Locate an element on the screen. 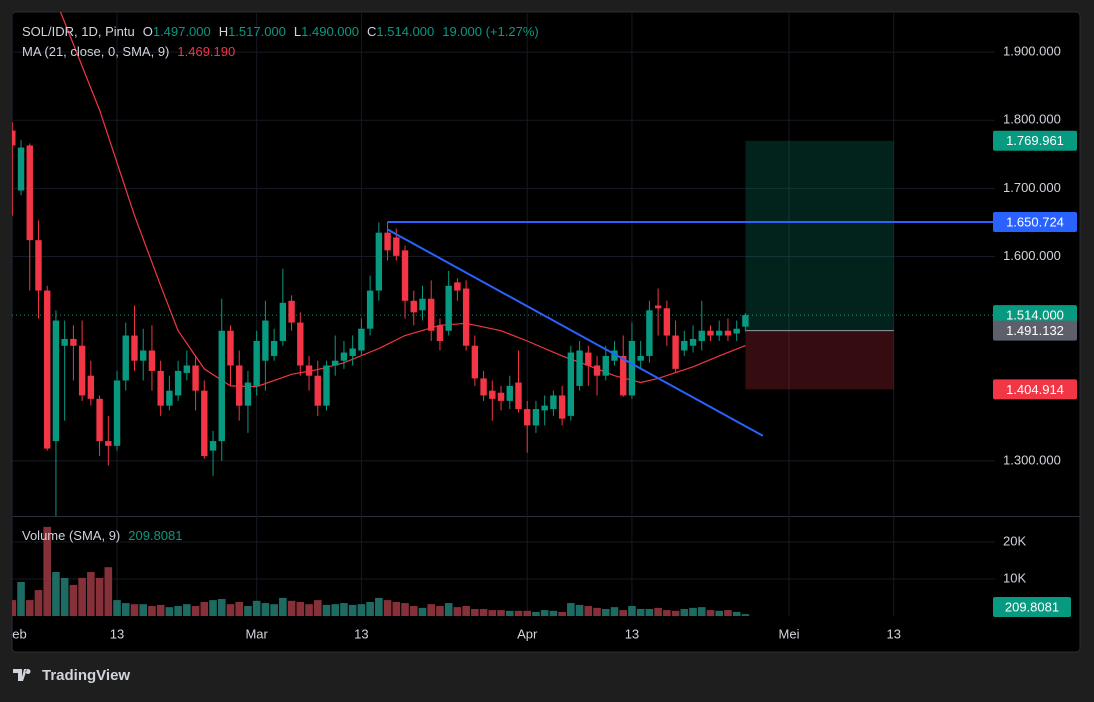 This screenshot has height=702, width=1094. x-tick-label: Mei is located at coordinates (789, 633).